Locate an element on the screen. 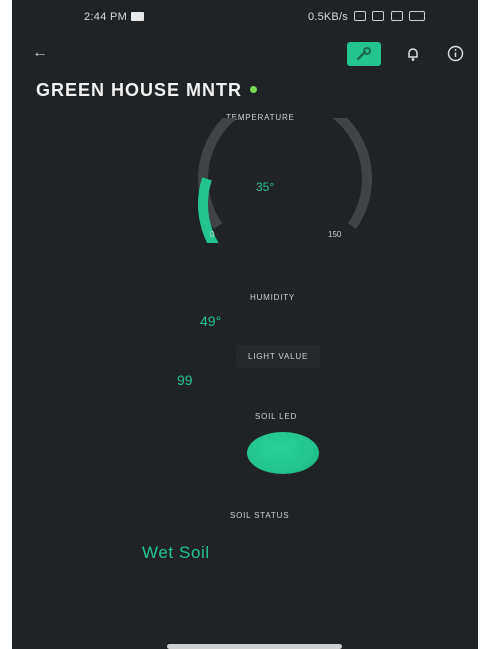 This screenshot has height=649, width=483. humidity-label: HUMIDITY is located at coordinates (273, 297).